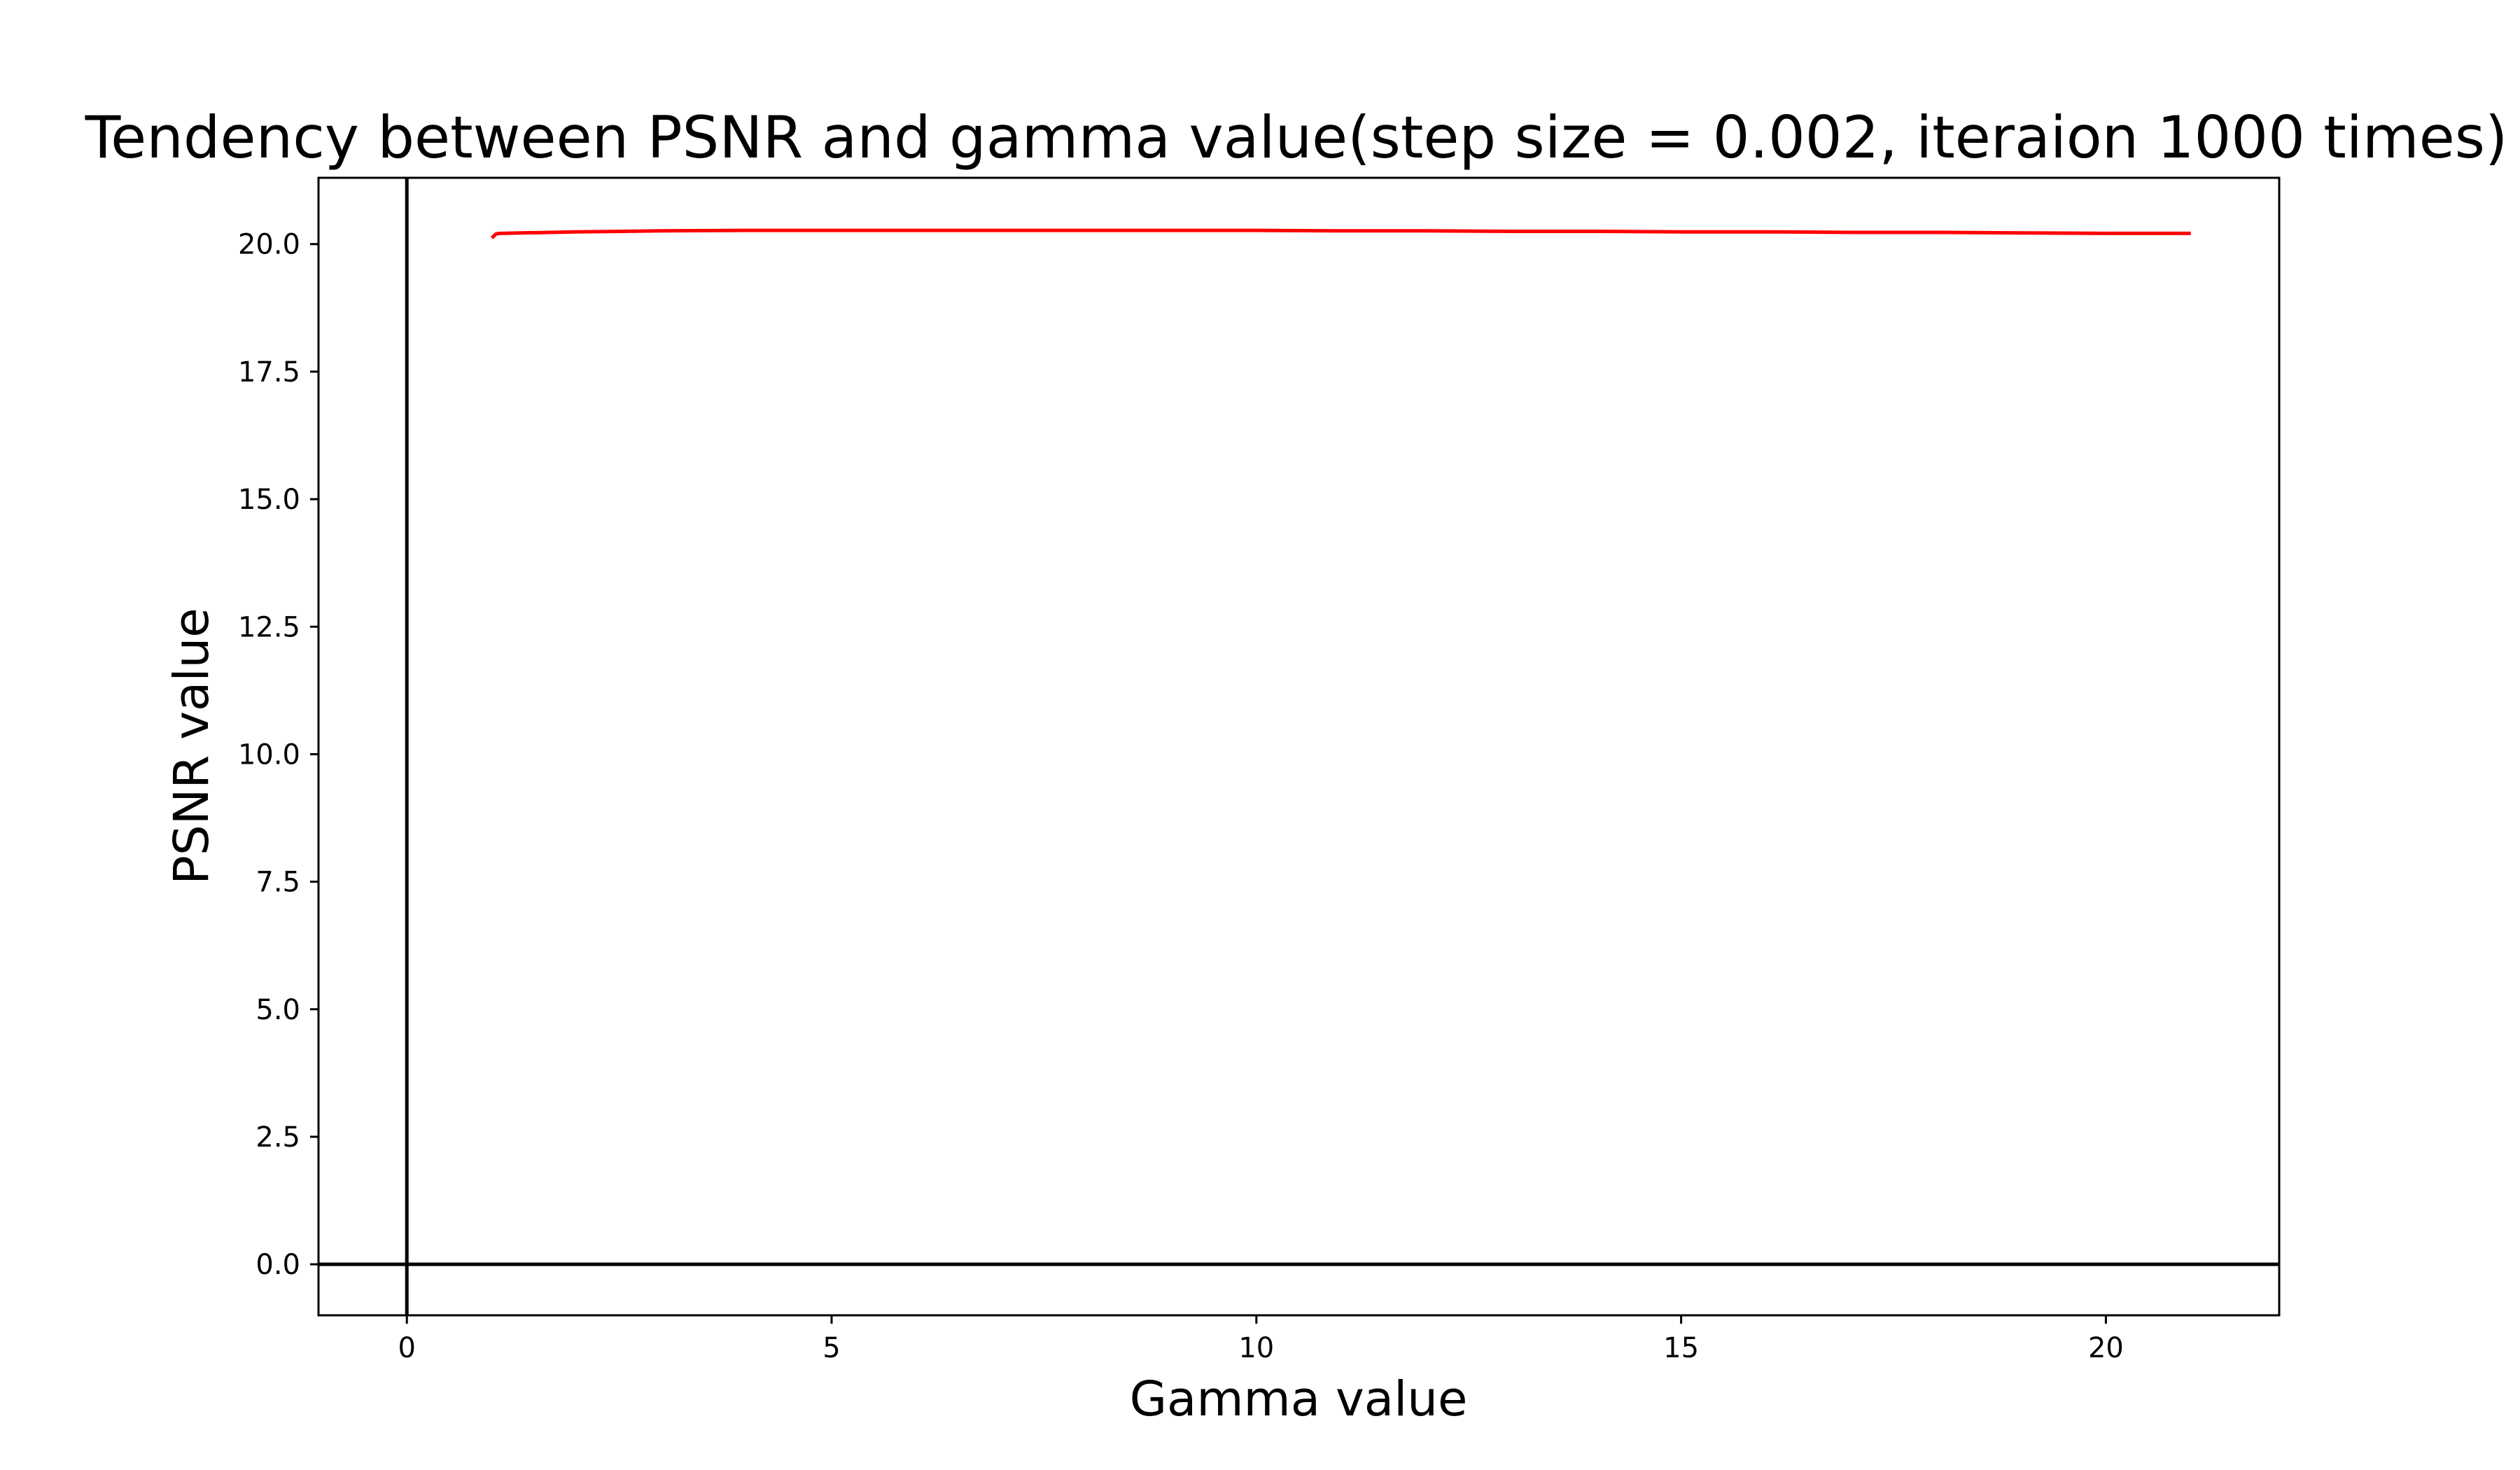  I want to click on y-tick-label: 20.0, so click(269, 245).